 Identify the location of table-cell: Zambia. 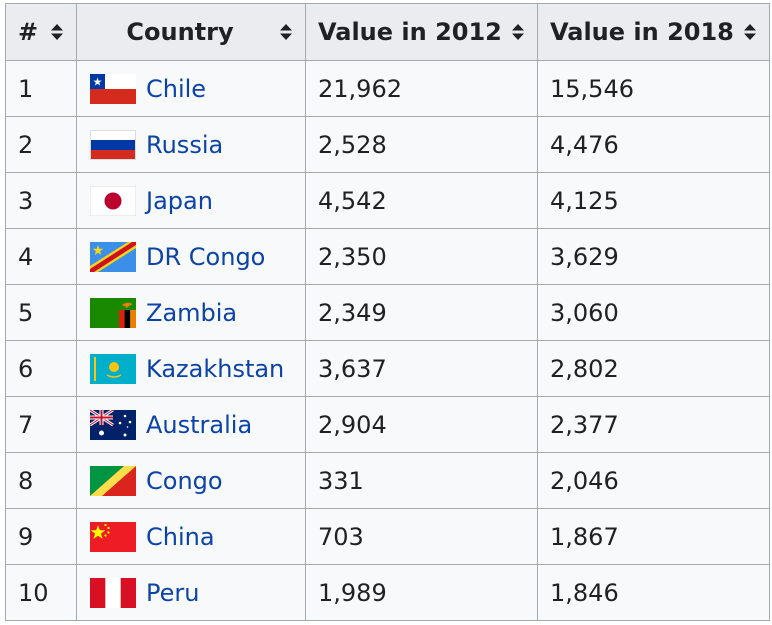
(191, 312).